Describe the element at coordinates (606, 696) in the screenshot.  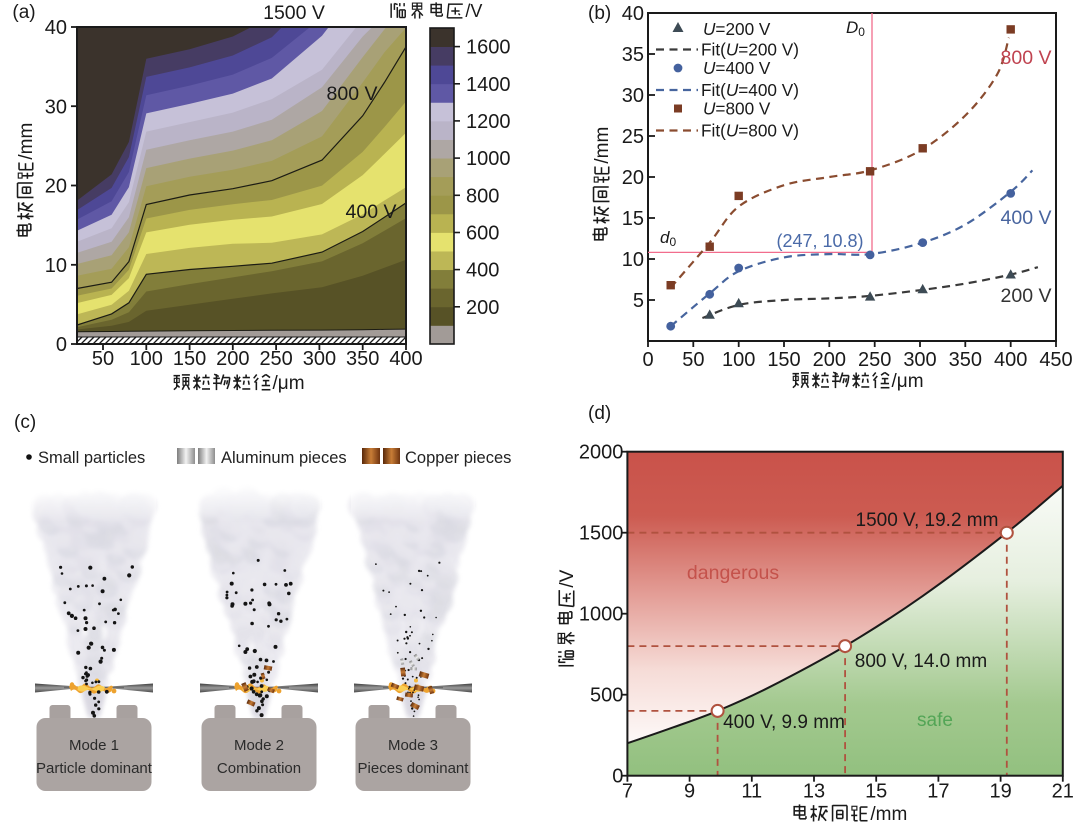
I see `svg-text: 500` at that location.